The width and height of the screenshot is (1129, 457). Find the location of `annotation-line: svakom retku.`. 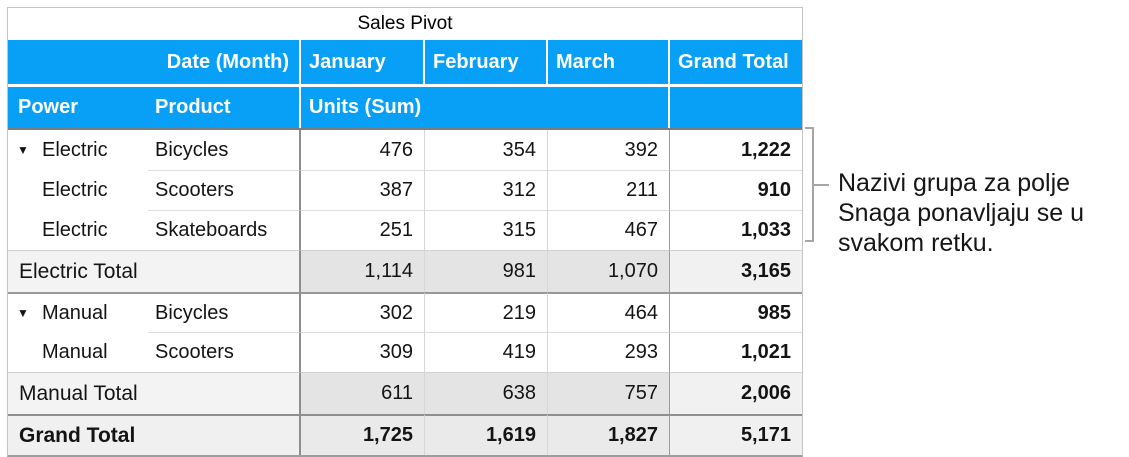

annotation-line: svakom retku. is located at coordinates (916, 243).